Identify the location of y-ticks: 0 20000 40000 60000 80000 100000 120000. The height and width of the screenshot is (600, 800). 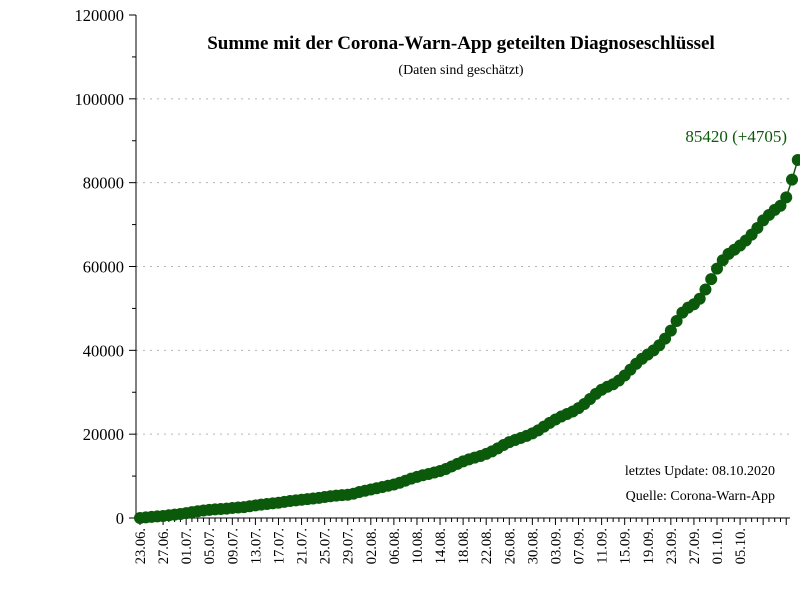
(105, 267).